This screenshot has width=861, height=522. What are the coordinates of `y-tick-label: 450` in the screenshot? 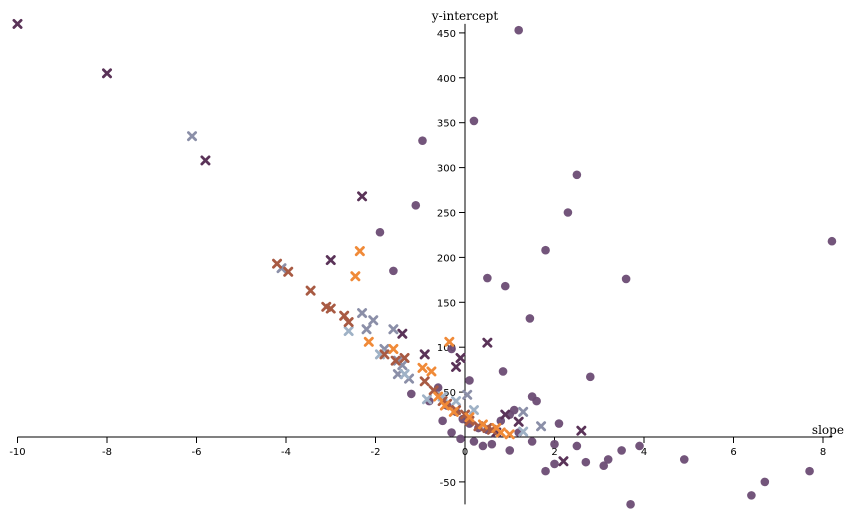 It's located at (446, 34).